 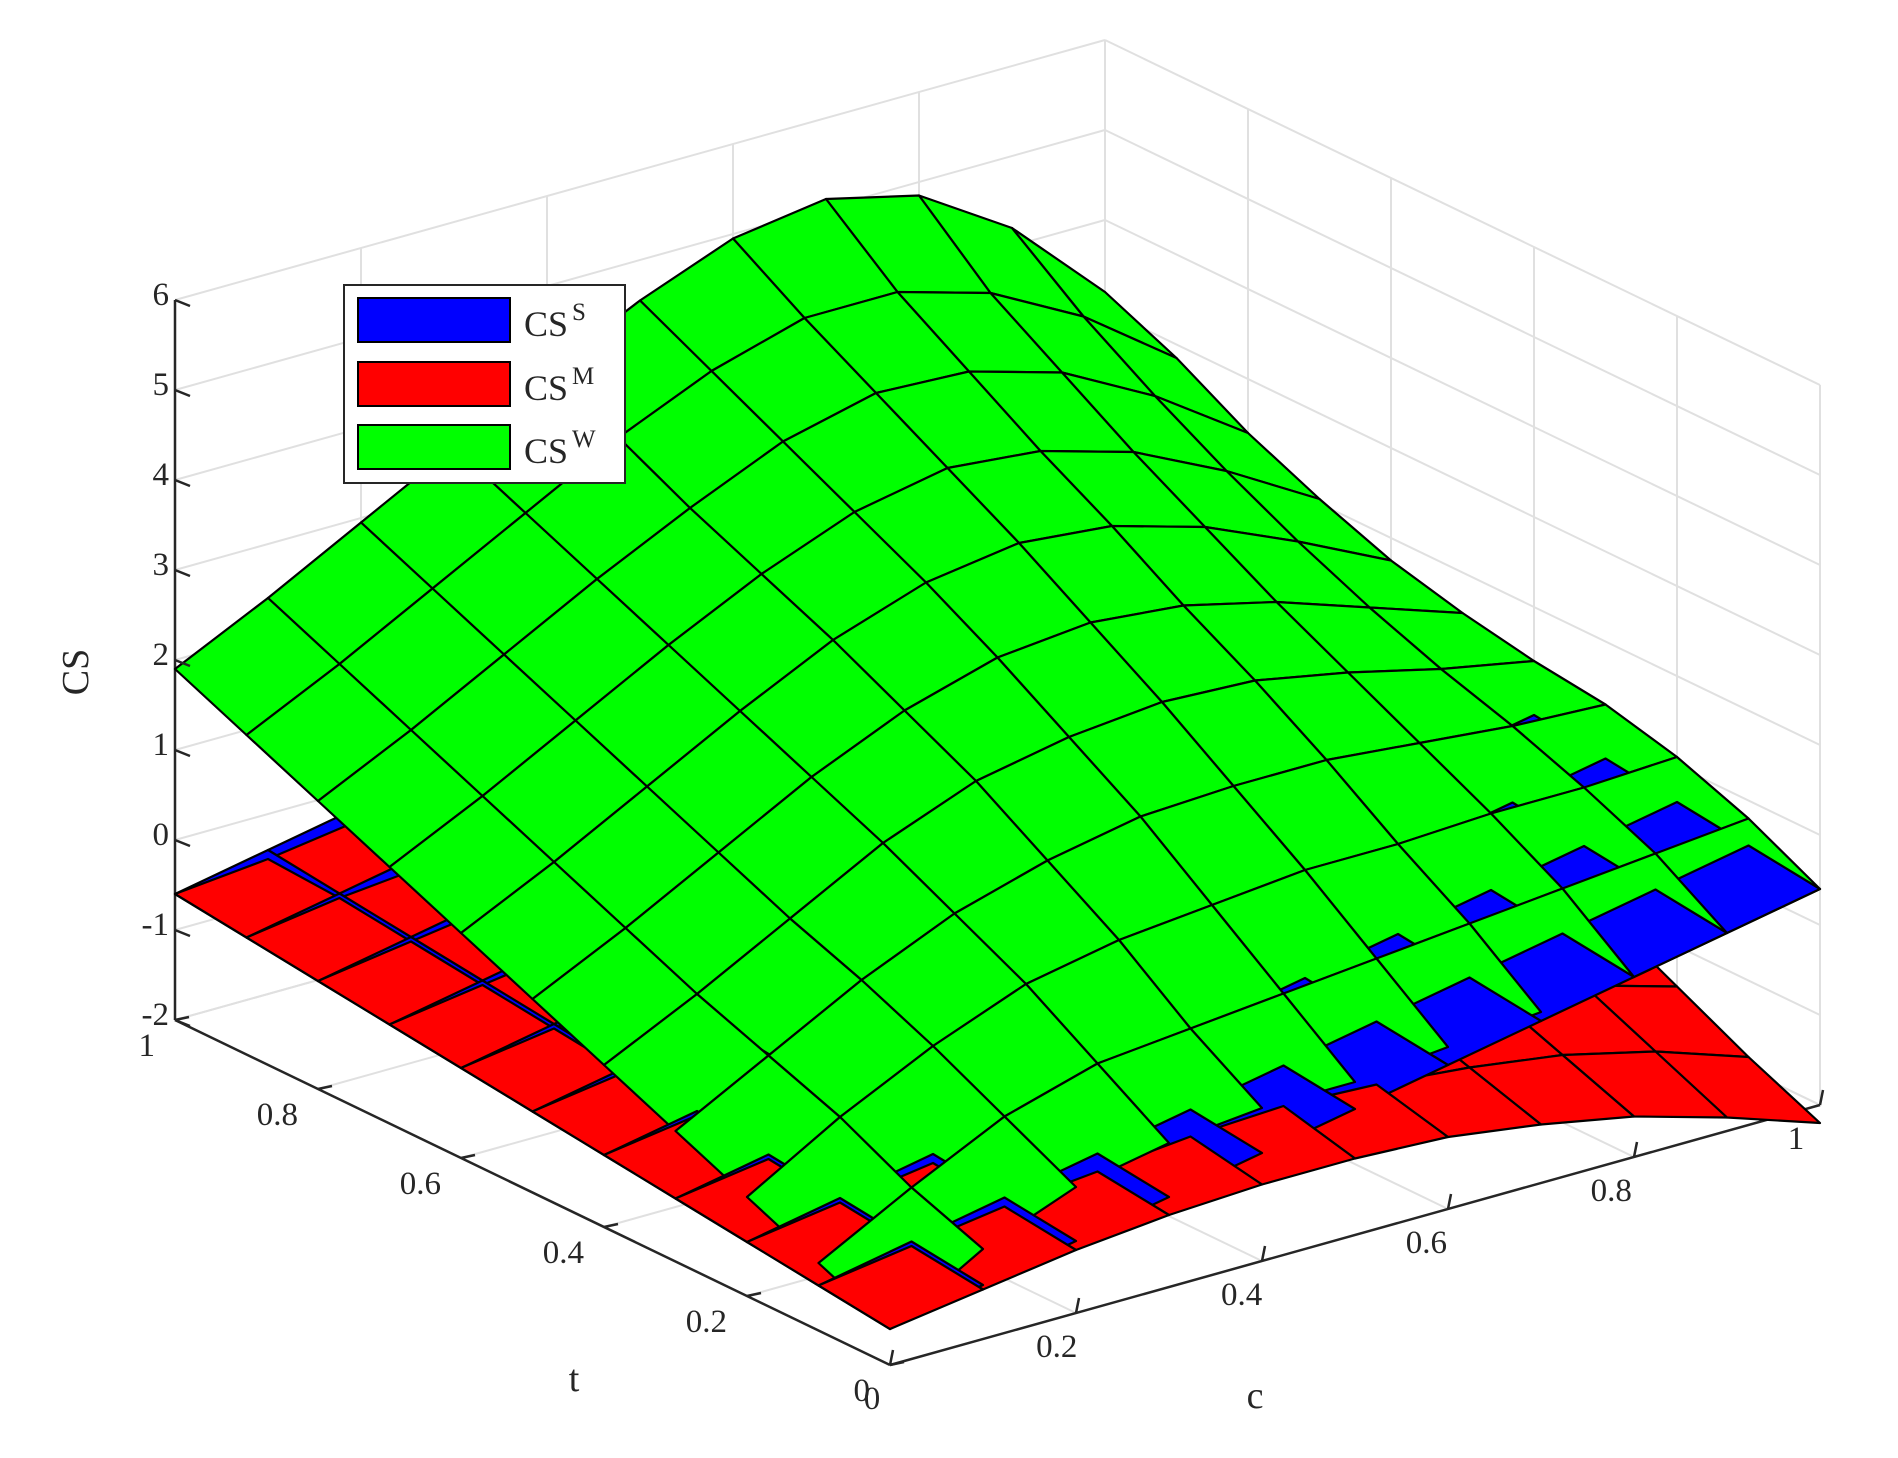 I want to click on z-tick-label: 0, so click(x=161, y=835).